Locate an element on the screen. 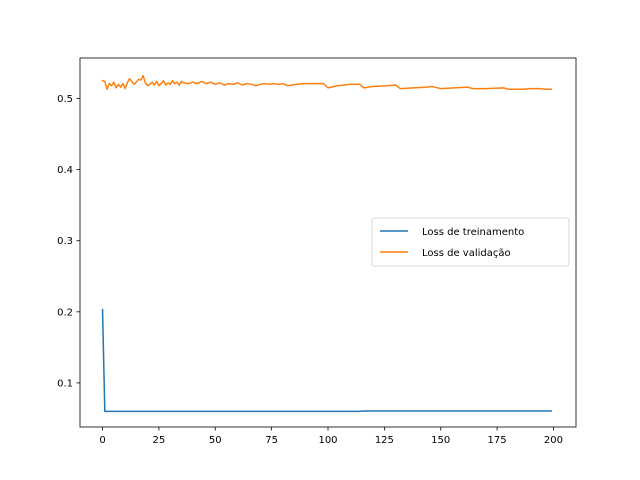 This screenshot has height=480, width=640. x-tick-label: 150 is located at coordinates (440, 440).